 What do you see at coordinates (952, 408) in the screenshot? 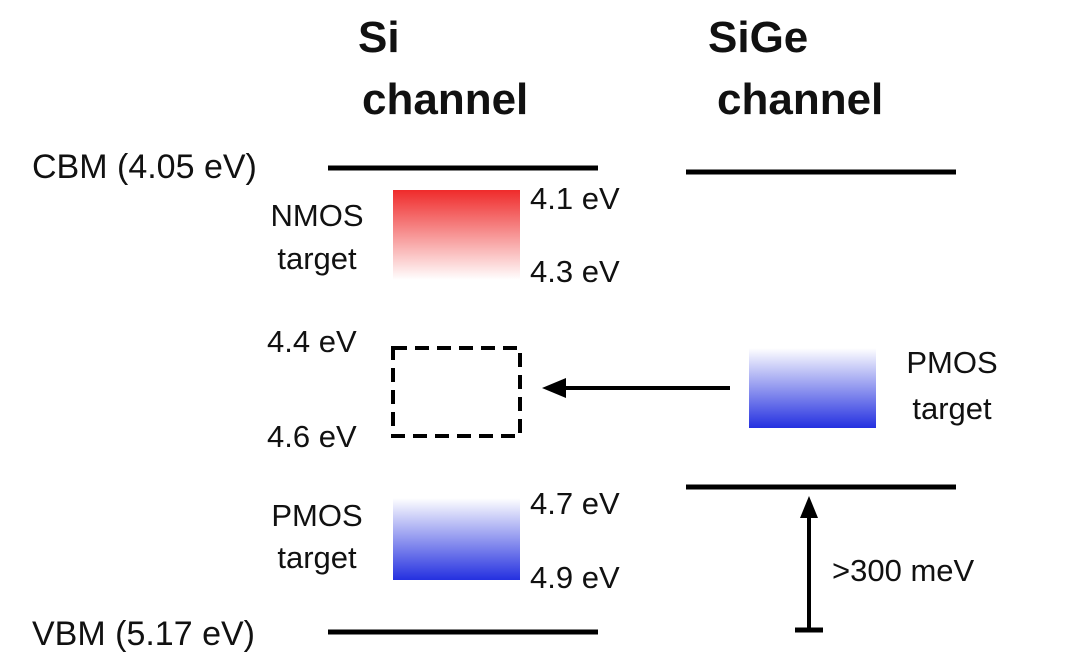
I see `sige-pmos-label-line2: target` at bounding box center [952, 408].